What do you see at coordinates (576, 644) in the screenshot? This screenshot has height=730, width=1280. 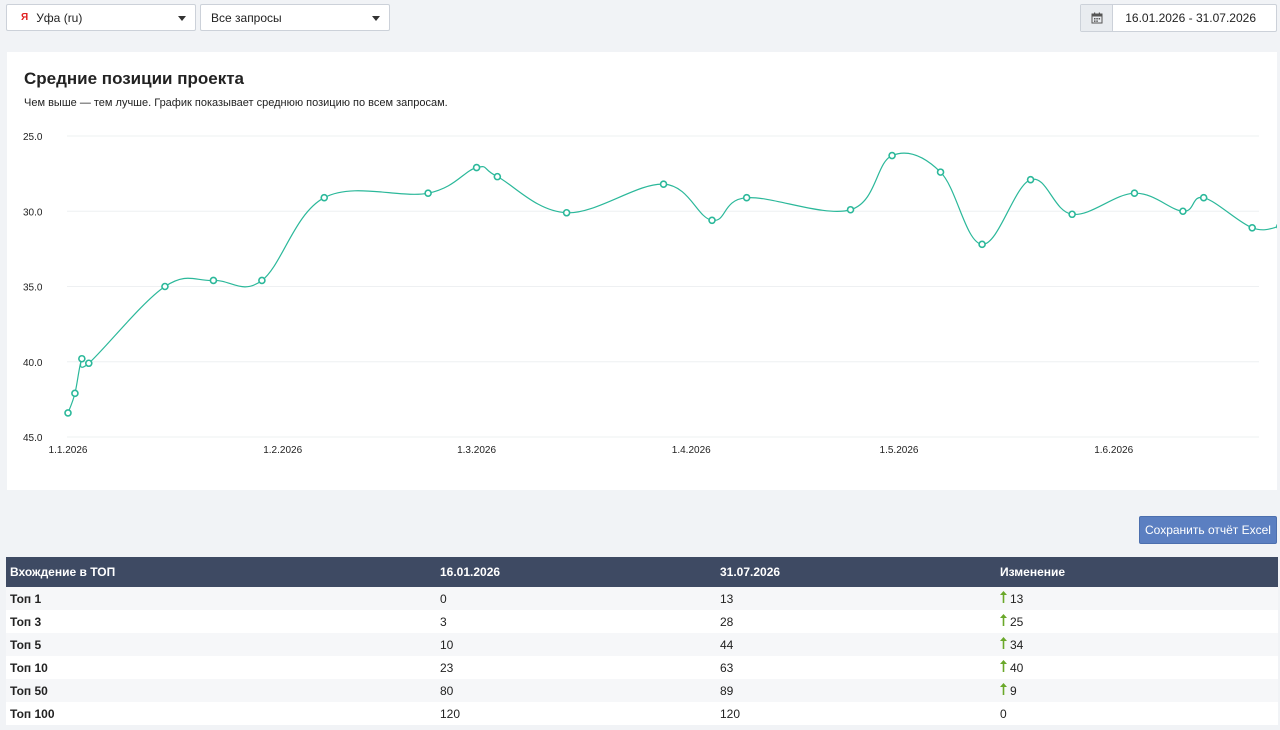 I see `start-value-cell: 10` at bounding box center [576, 644].